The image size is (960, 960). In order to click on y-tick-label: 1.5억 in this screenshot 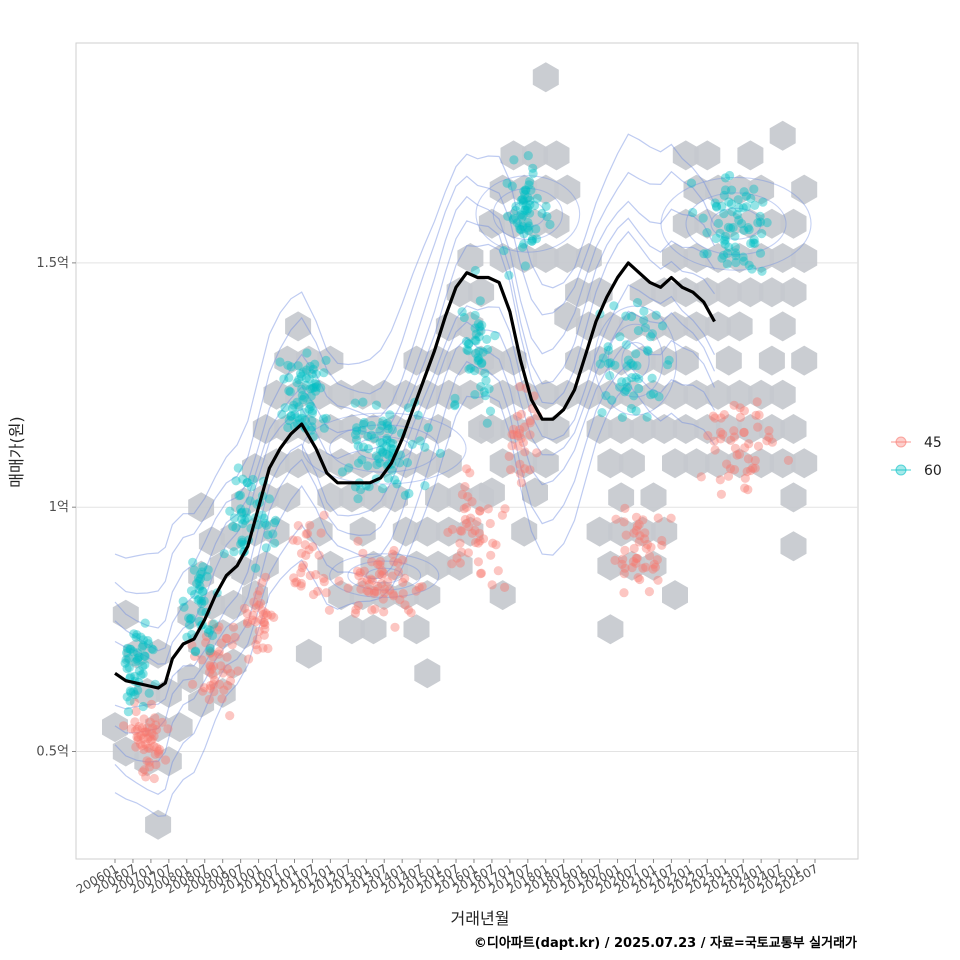, I will do `click(52, 263)`.